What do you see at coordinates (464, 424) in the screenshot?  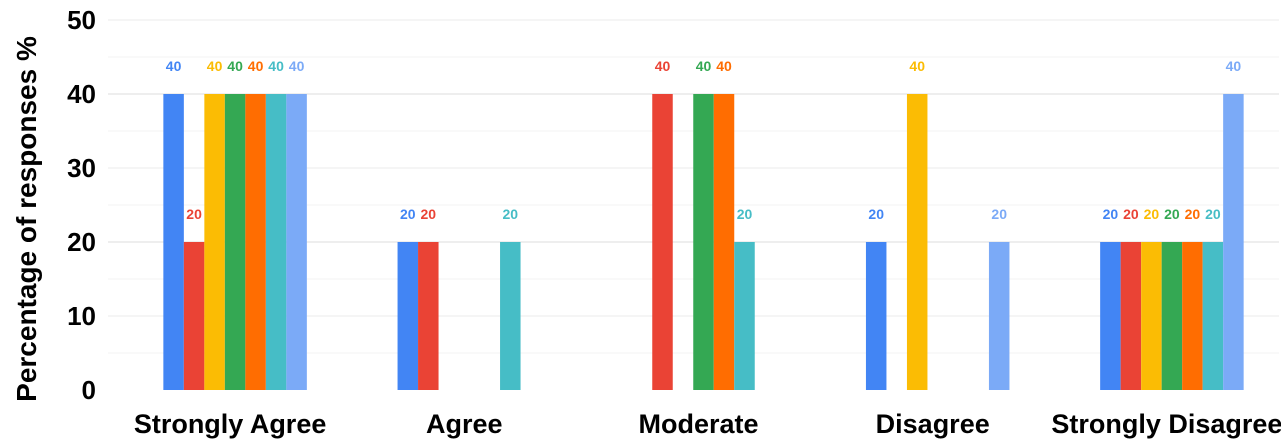 I see `x-category-label: Agree` at bounding box center [464, 424].